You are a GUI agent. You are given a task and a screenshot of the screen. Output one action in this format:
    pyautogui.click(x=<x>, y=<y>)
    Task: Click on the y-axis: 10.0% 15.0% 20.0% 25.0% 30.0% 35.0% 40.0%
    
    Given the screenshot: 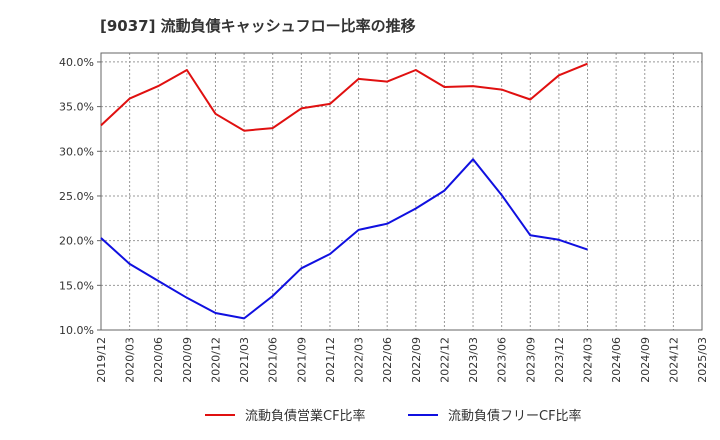 What is the action you would take?
    pyautogui.click(x=80, y=196)
    